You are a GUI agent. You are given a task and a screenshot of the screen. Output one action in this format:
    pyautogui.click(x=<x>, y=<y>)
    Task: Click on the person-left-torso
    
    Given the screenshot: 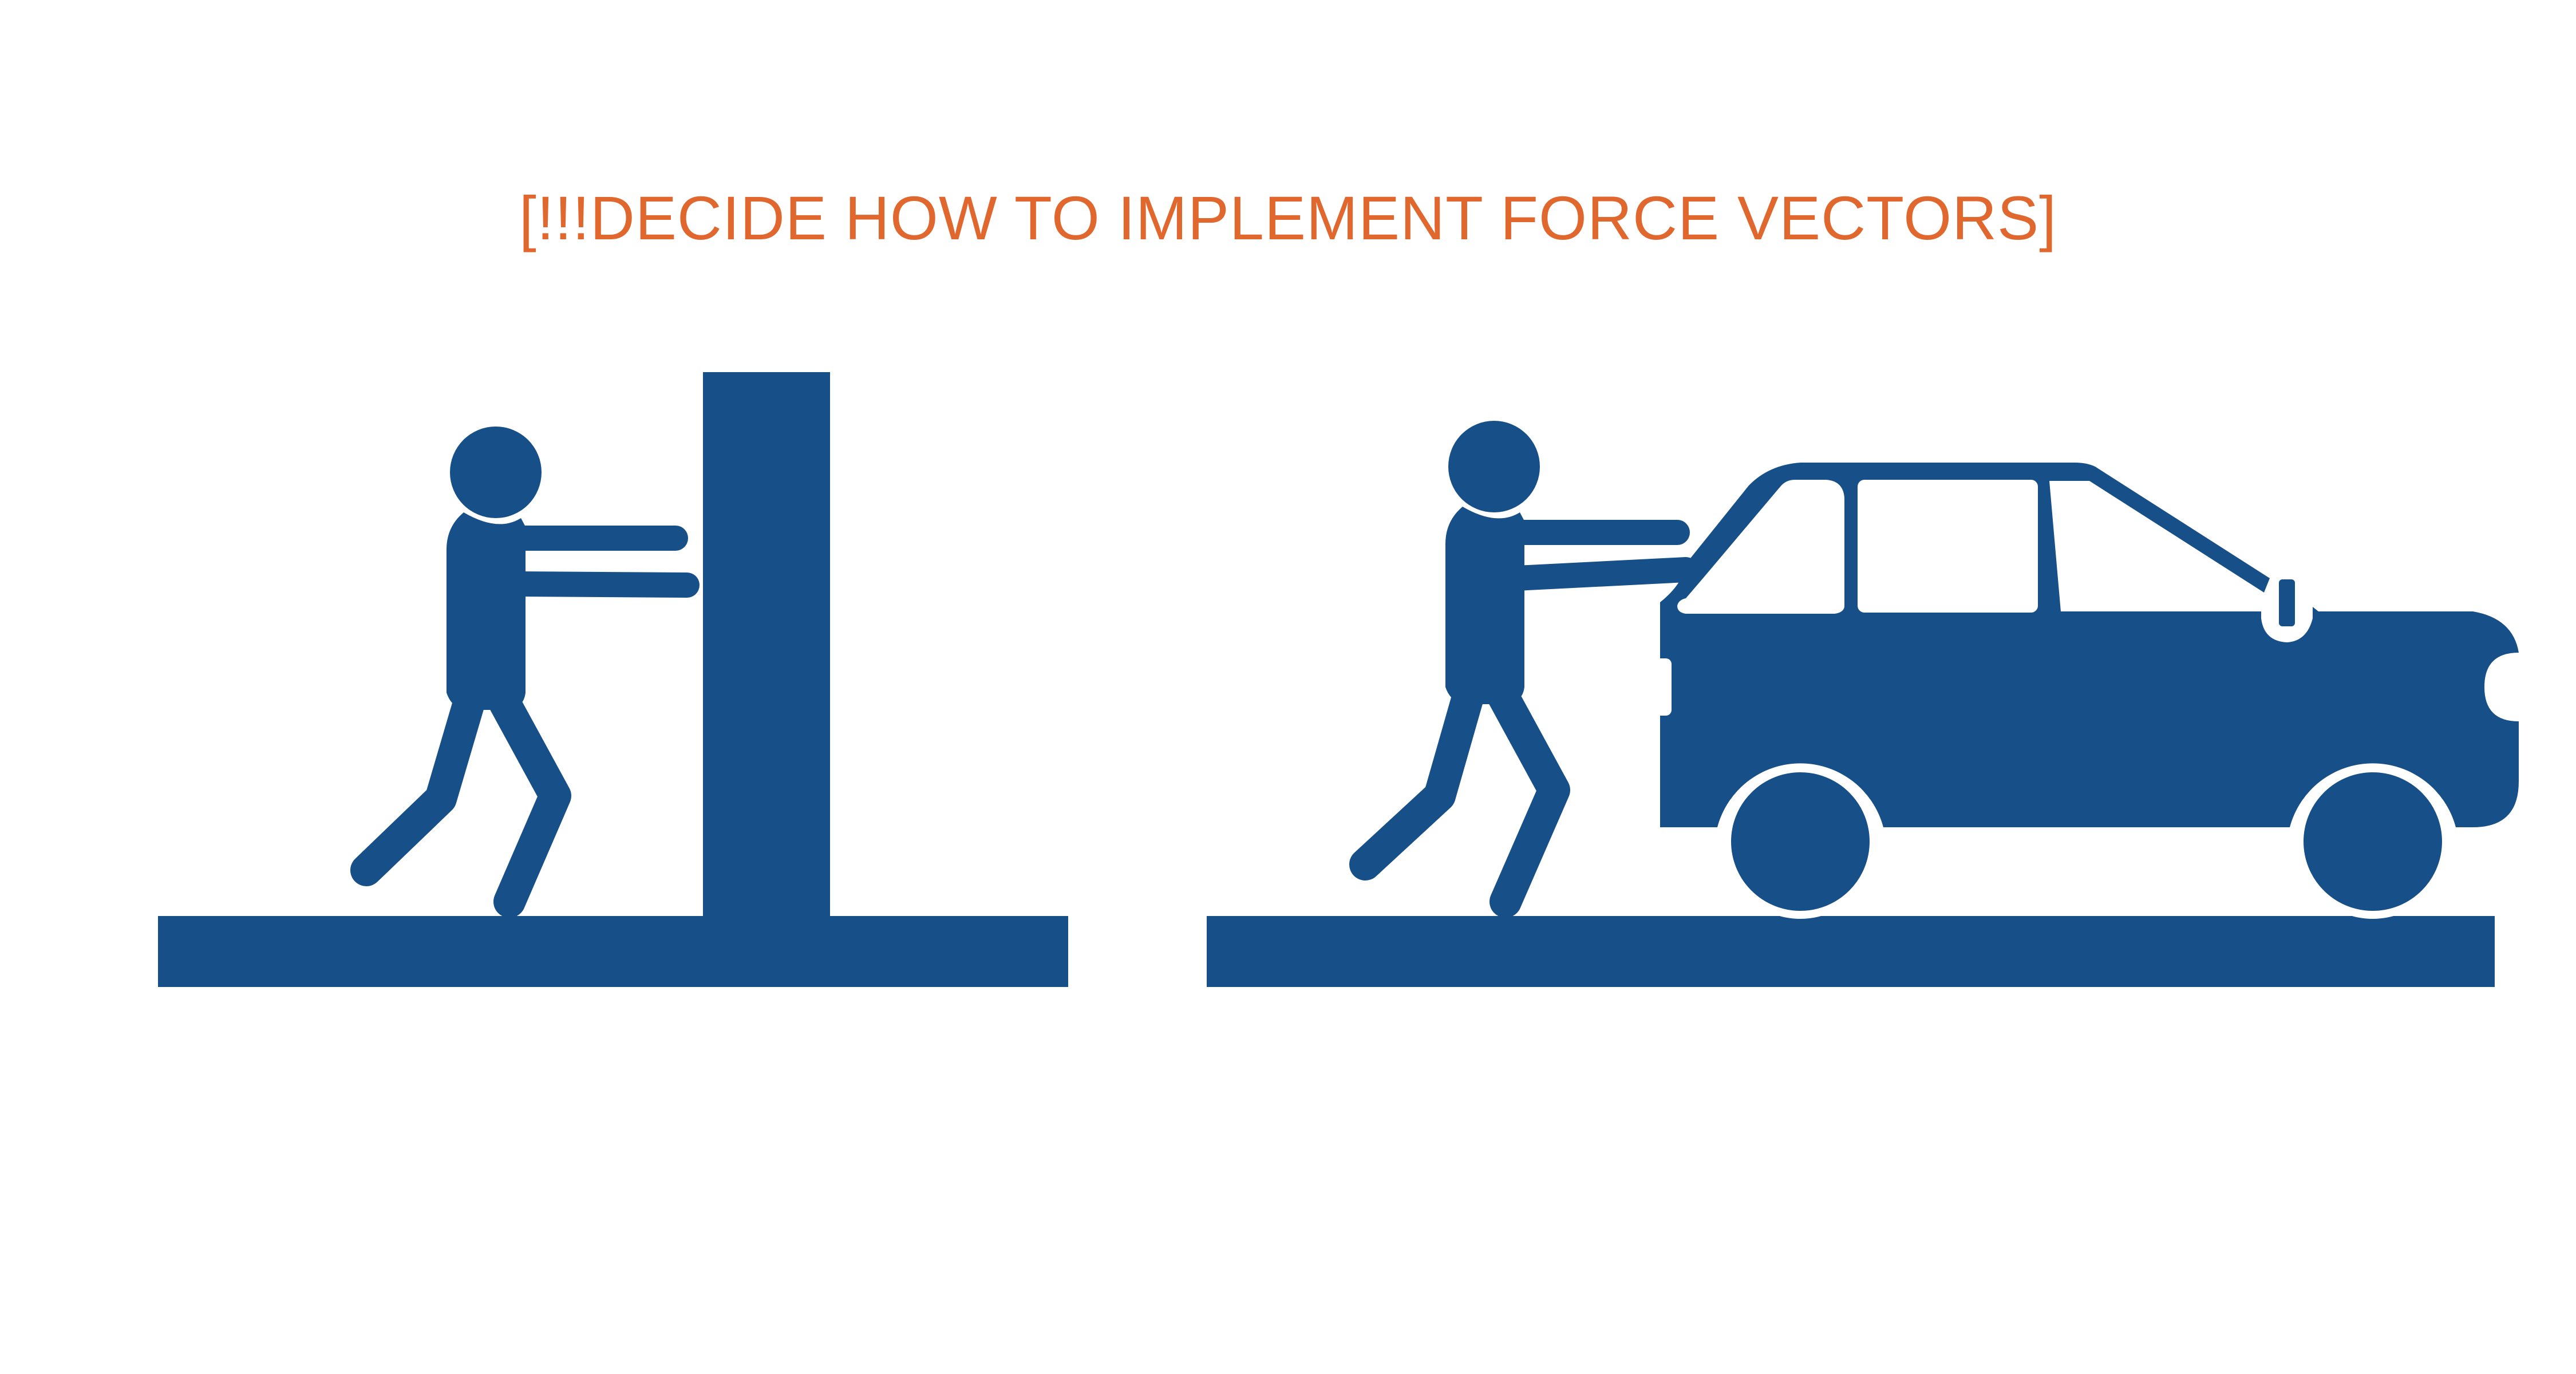 What is the action you would take?
    pyautogui.click(x=486, y=611)
    